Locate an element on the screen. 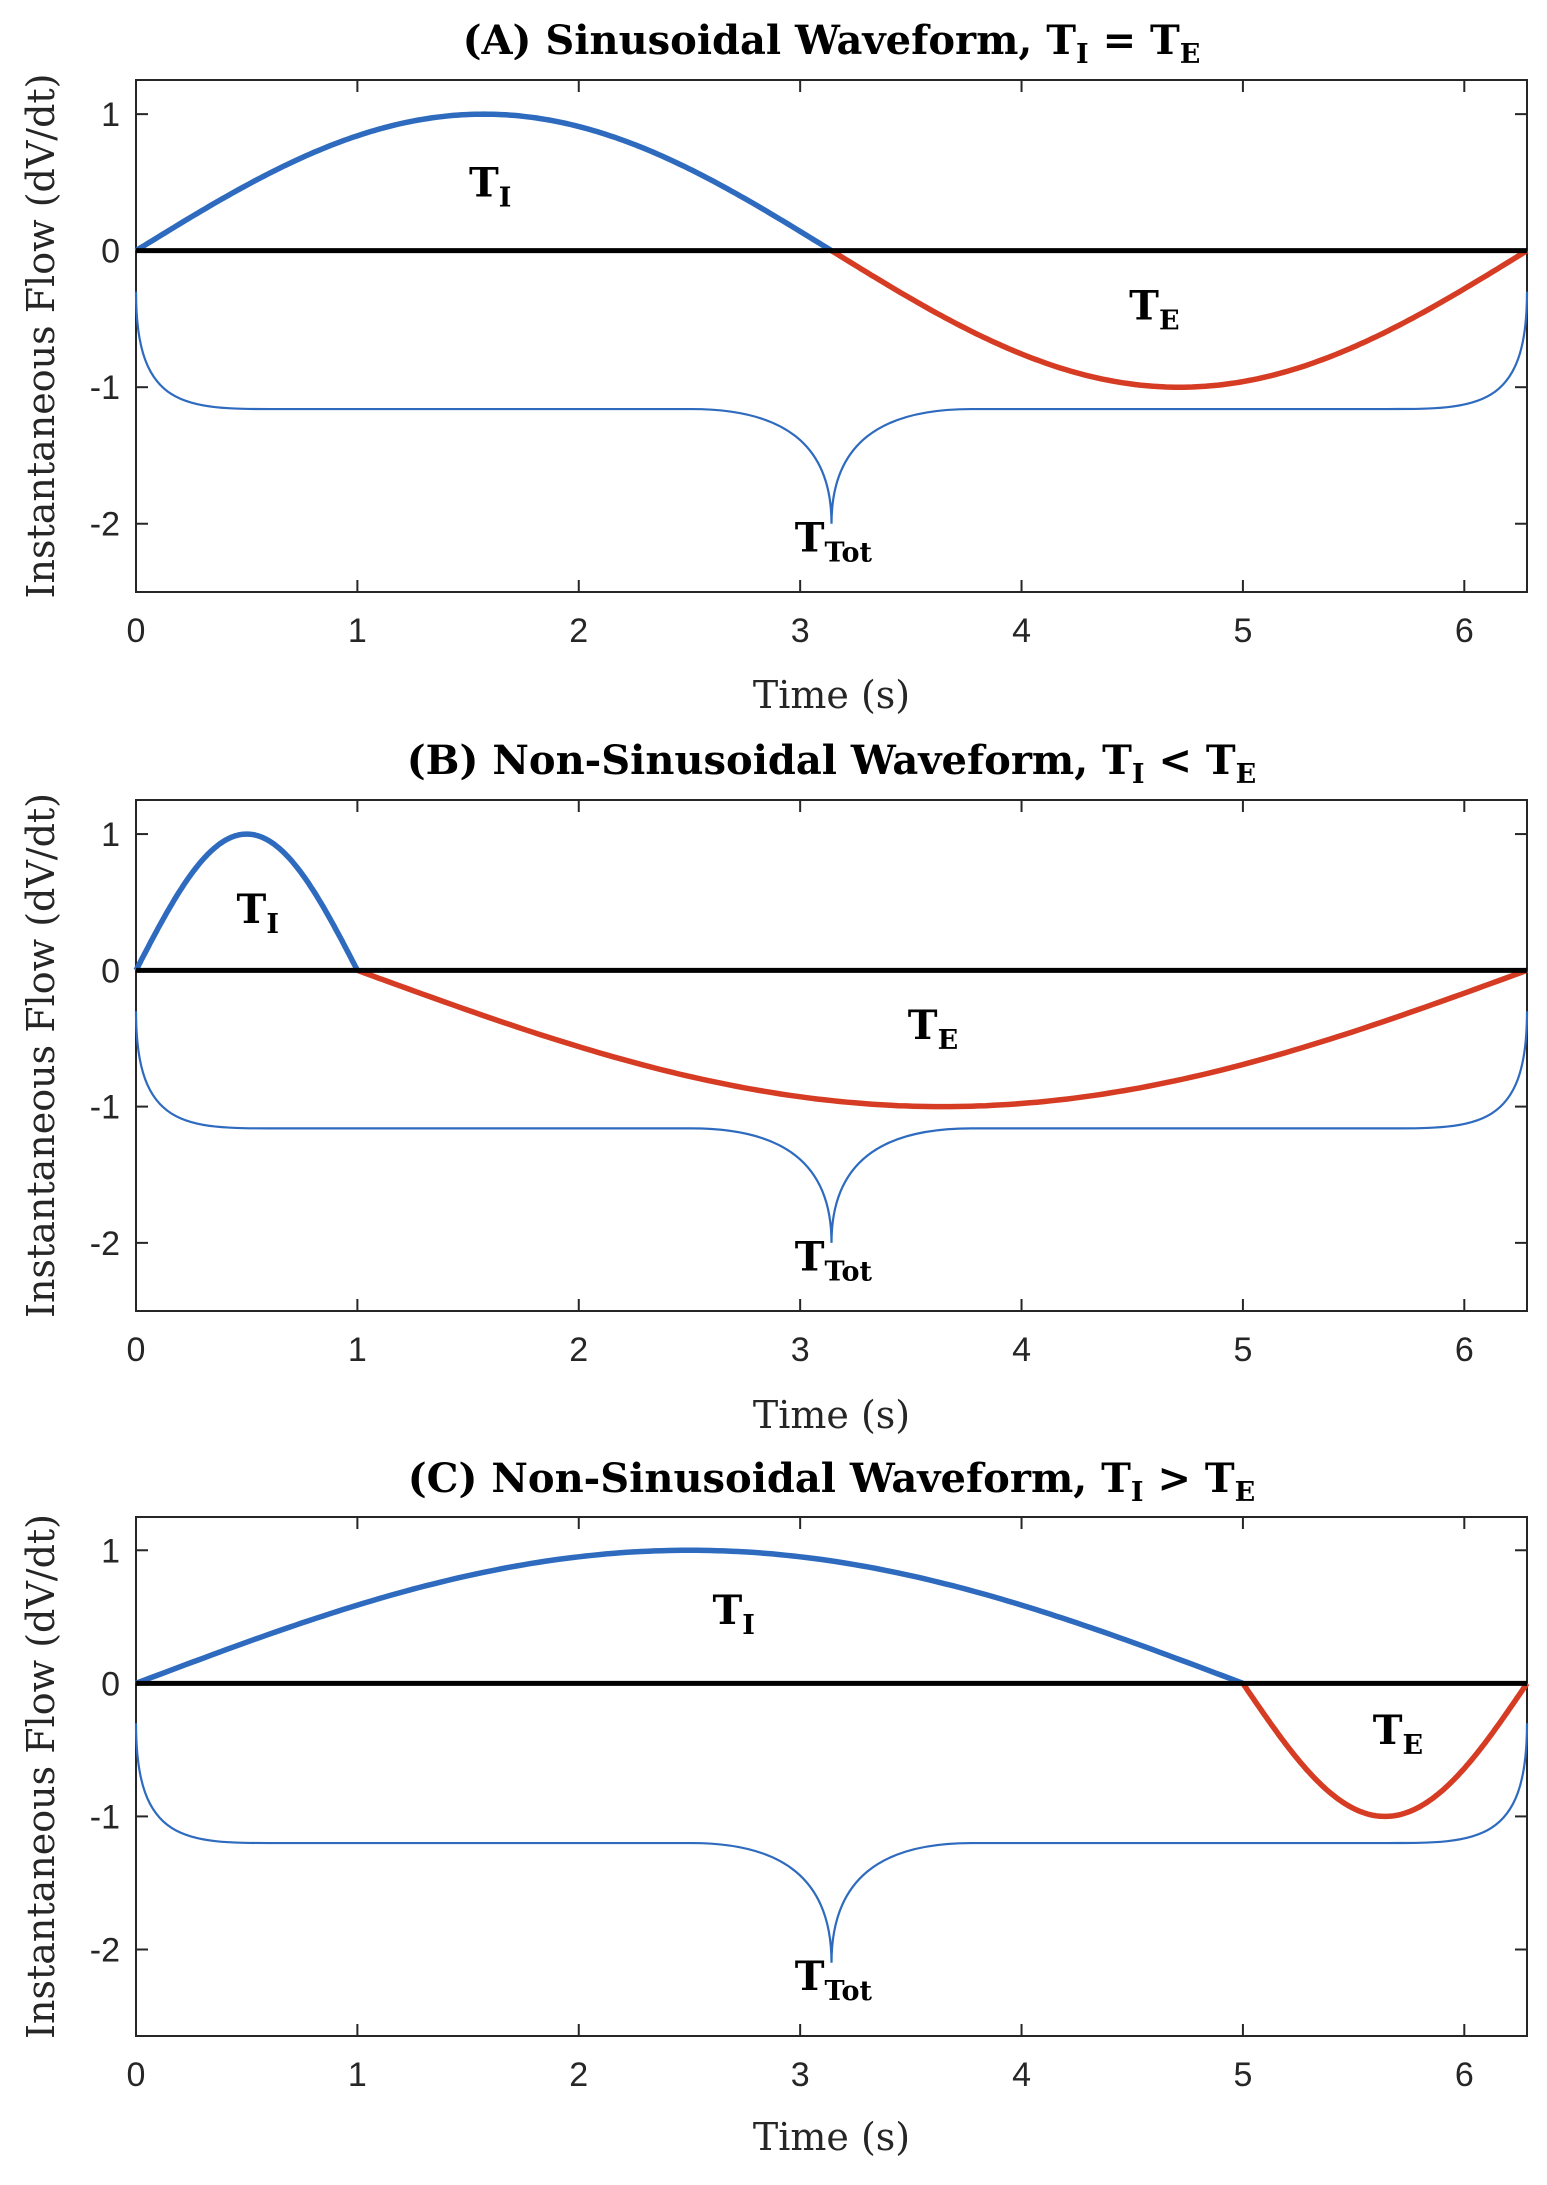 This screenshot has width=1547, height=2185. panel-title: (A) Sinusoidal Waveform, TI = TE is located at coordinates (832, 43).